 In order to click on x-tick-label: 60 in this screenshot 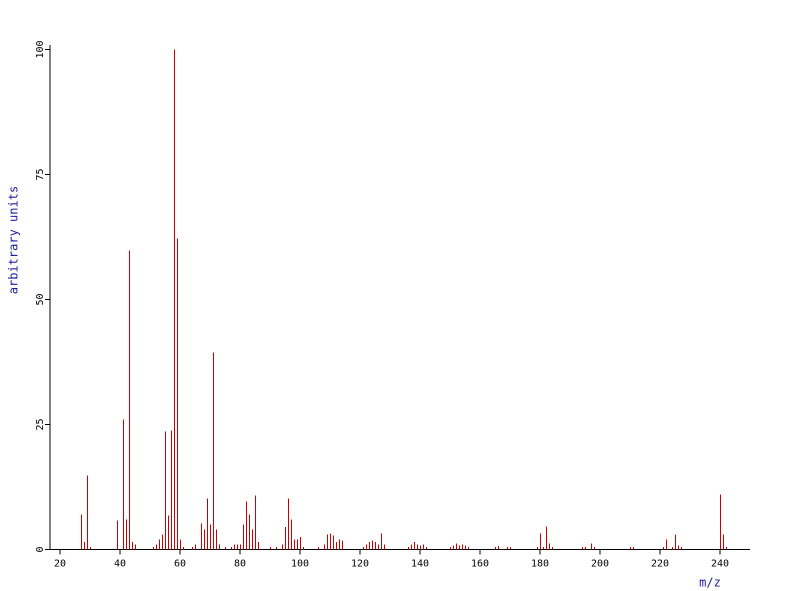, I will do `click(180, 564)`.